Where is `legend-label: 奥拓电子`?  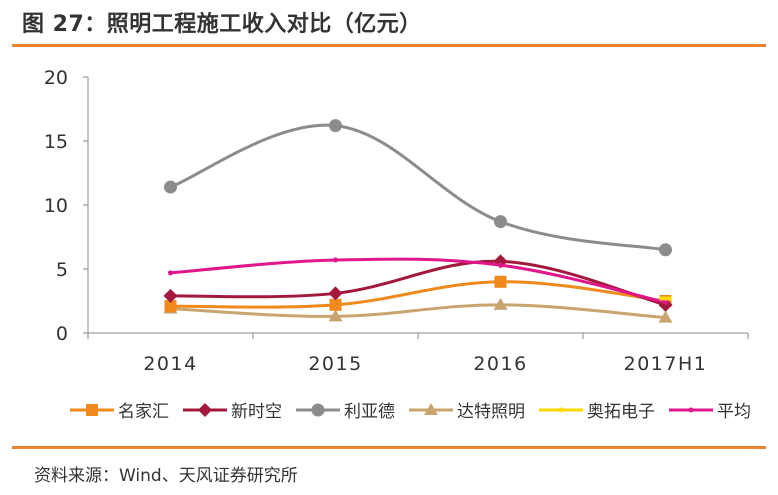
legend-label: 奥拓电子 is located at coordinates (621, 412).